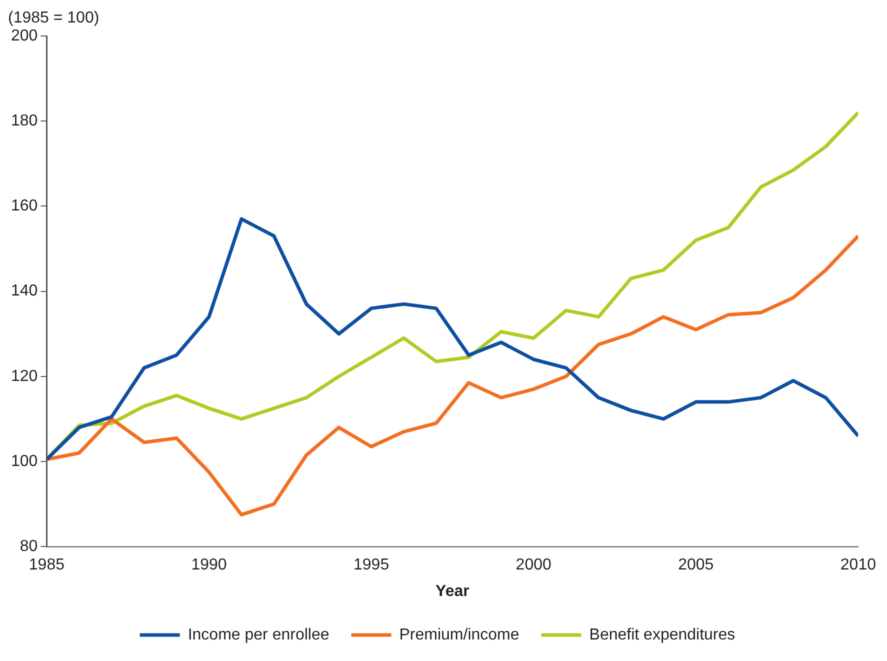 This screenshot has width=887, height=661. I want to click on x-tick-label: 2010, so click(858, 565).